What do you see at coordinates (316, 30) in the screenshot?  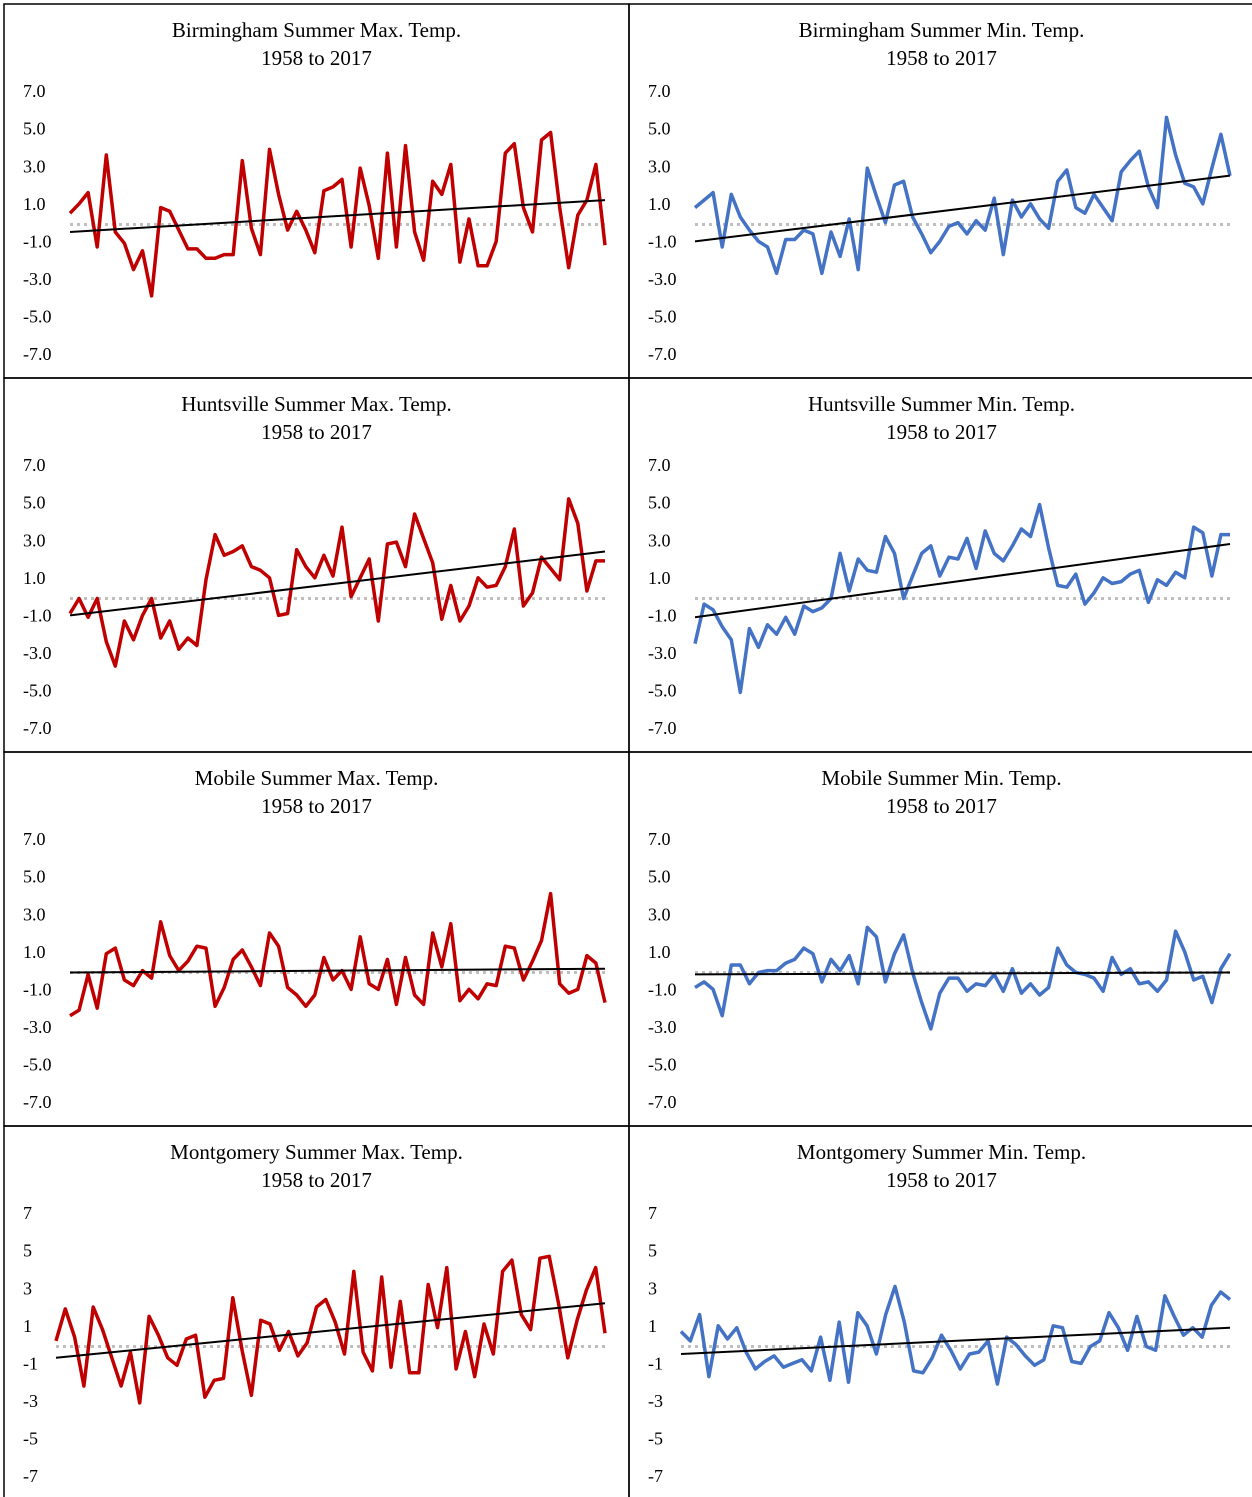 I see `chart-title: Birmingham Summer Max. Temp.` at bounding box center [316, 30].